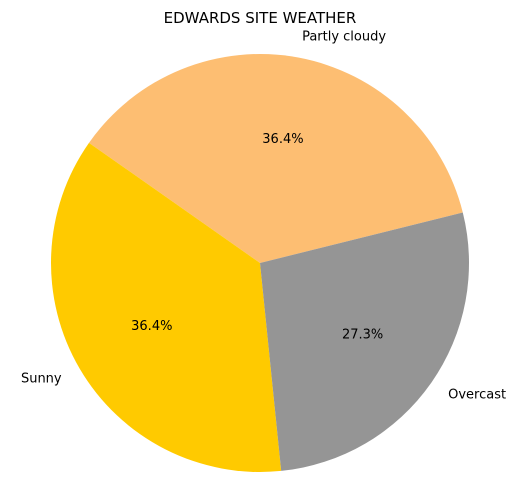  What do you see at coordinates (344, 36) in the screenshot?
I see `slice-label-partly-cloudy: Partly cloudy` at bounding box center [344, 36].